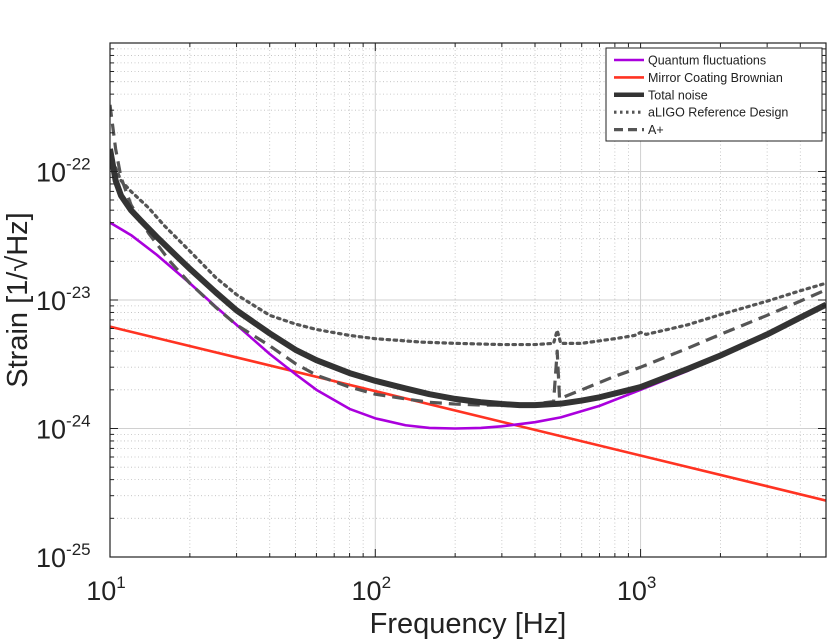  What do you see at coordinates (18, 299) in the screenshot?
I see `y-axis-label: Strain [1/√Hz]` at bounding box center [18, 299].